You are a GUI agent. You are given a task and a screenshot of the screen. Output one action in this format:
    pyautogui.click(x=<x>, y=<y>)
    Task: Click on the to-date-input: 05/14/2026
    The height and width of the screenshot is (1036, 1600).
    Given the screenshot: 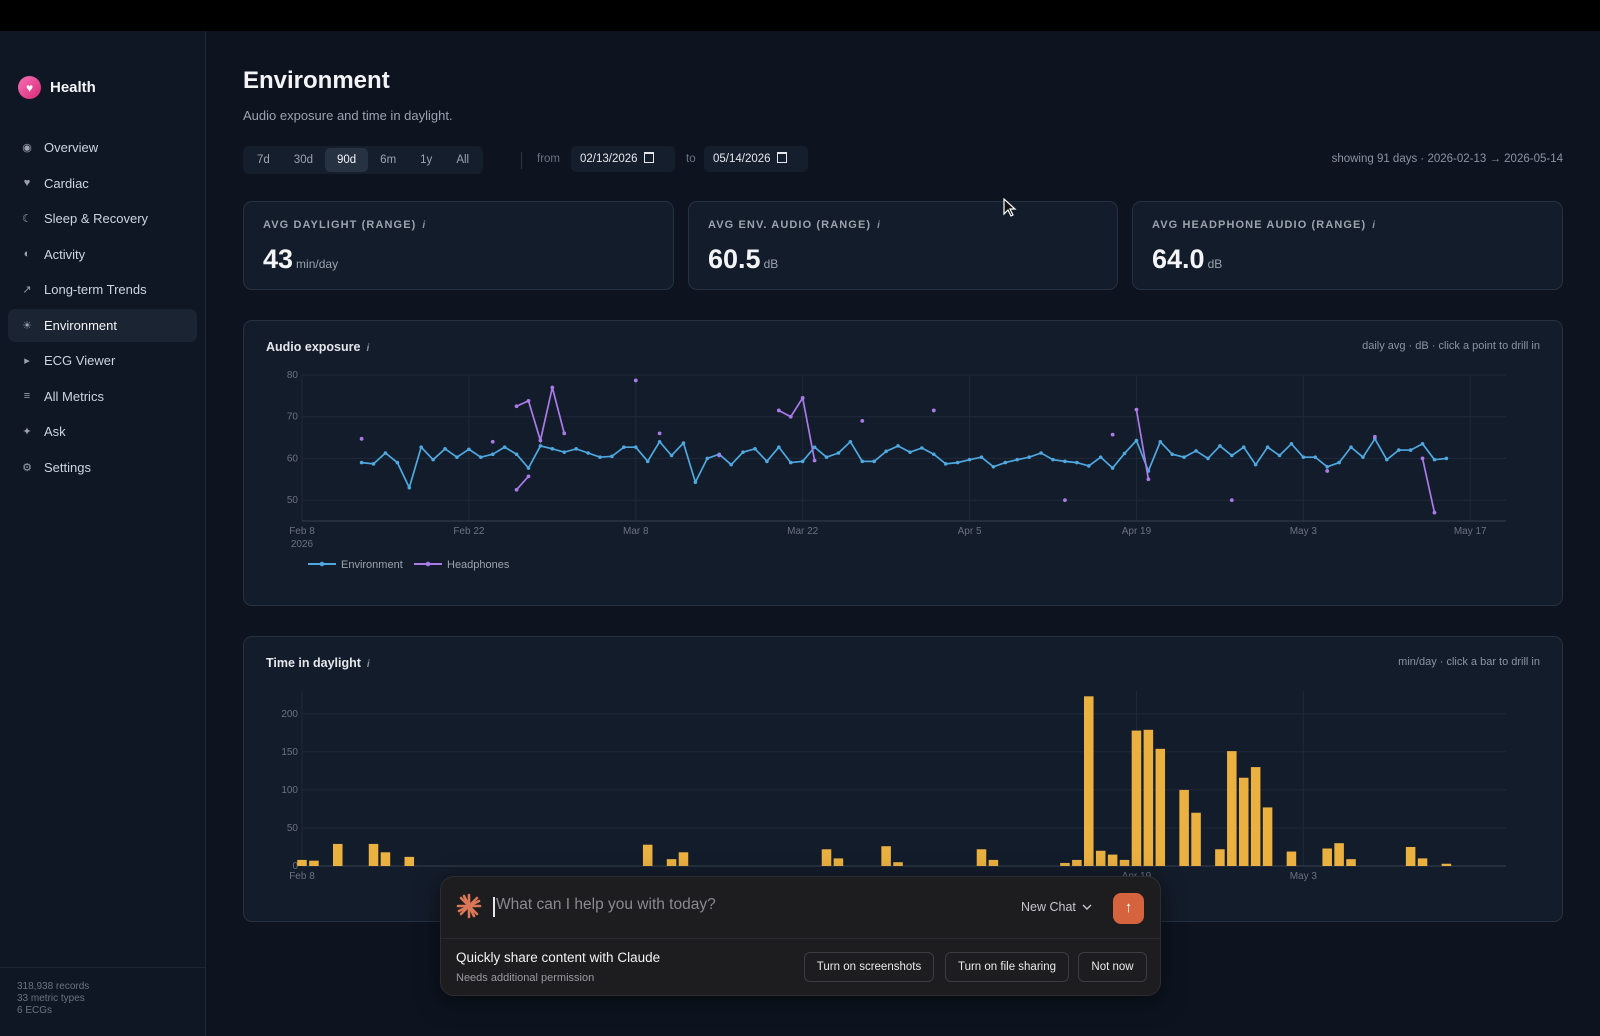 What is the action you would take?
    pyautogui.click(x=756, y=159)
    